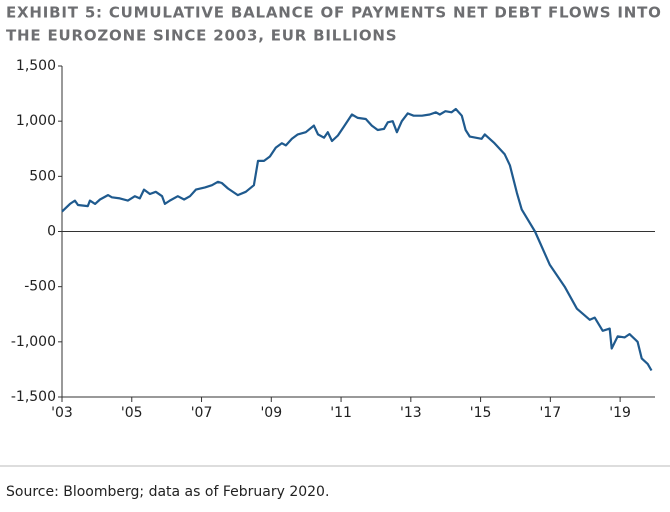  Describe the element at coordinates (551, 413) in the screenshot. I see `x-tick-label: '17` at that location.